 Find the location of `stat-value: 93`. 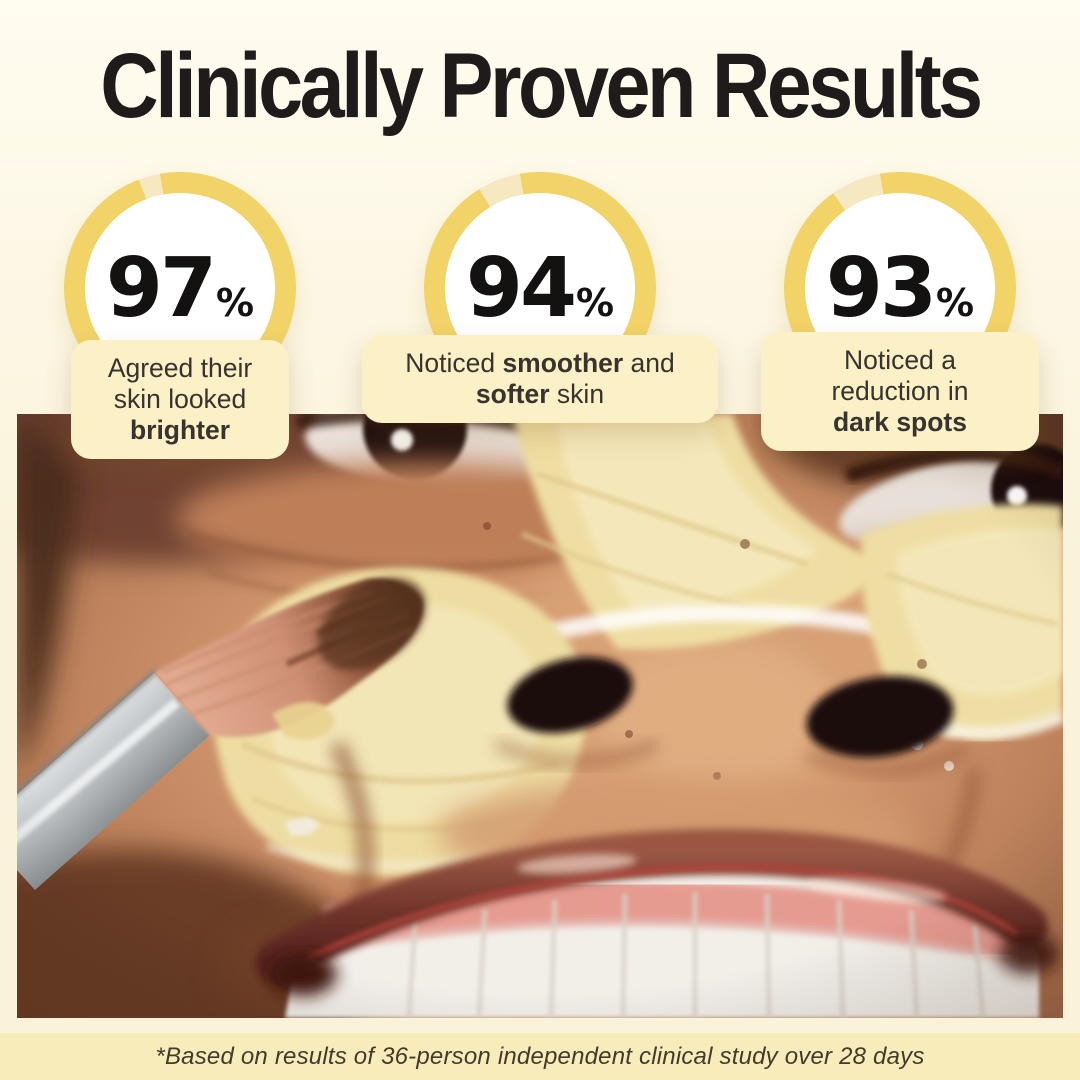

stat-value: 93 is located at coordinates (881, 288).